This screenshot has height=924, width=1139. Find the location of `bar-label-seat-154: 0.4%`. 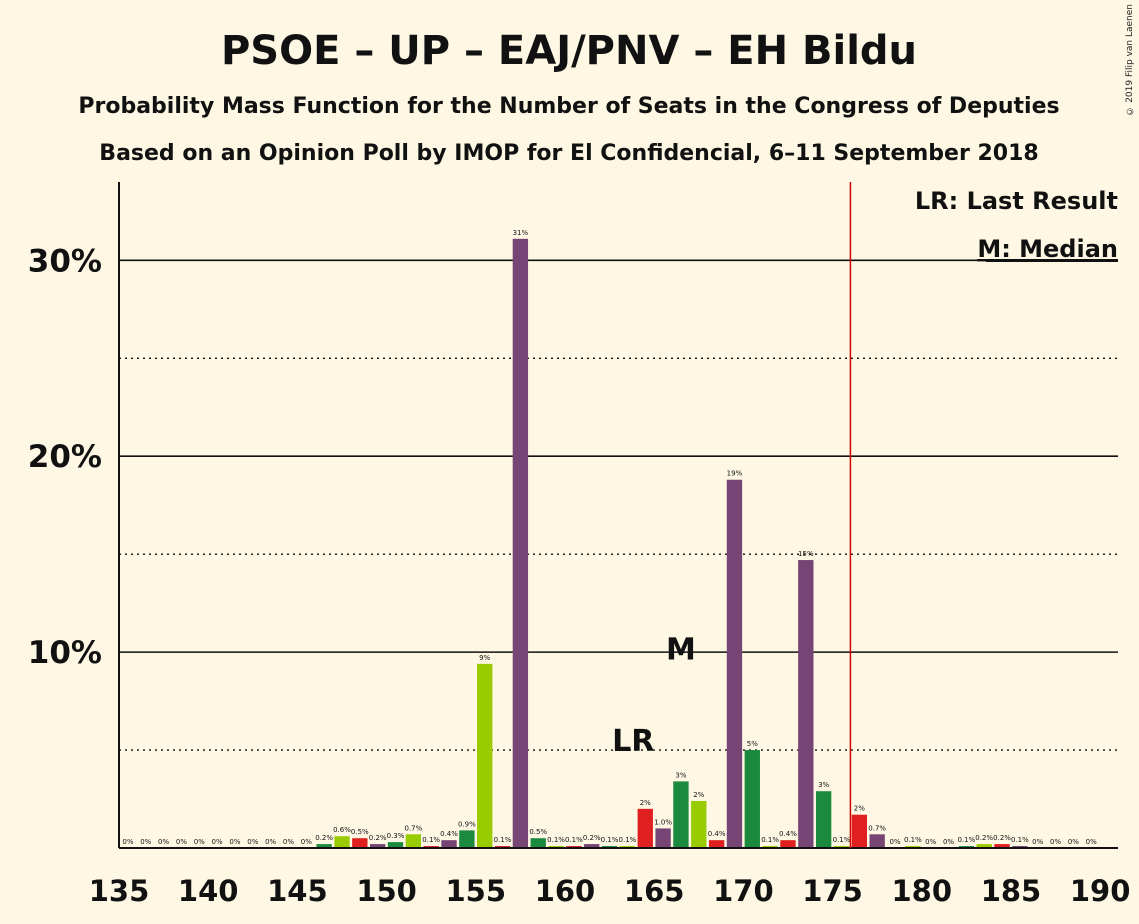

bar-label-seat-154: 0.4% is located at coordinates (449, 834).